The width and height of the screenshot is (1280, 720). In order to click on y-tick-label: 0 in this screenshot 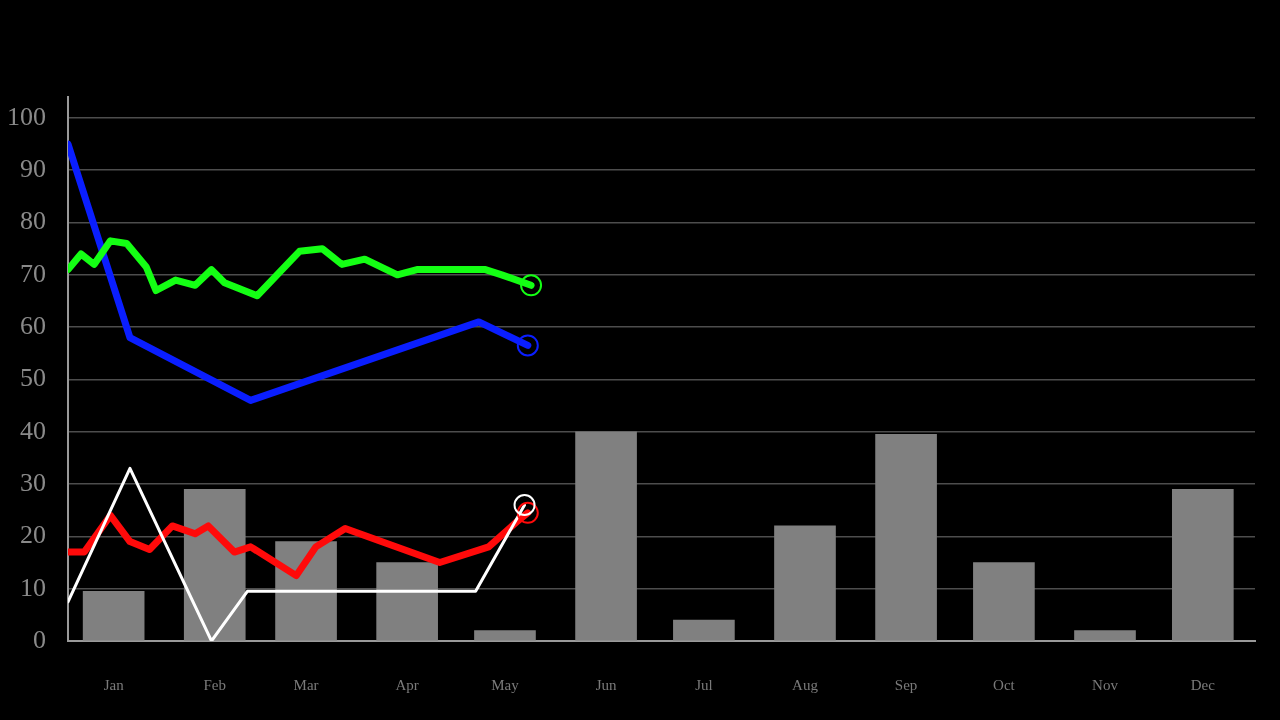, I will do `click(39, 639)`.